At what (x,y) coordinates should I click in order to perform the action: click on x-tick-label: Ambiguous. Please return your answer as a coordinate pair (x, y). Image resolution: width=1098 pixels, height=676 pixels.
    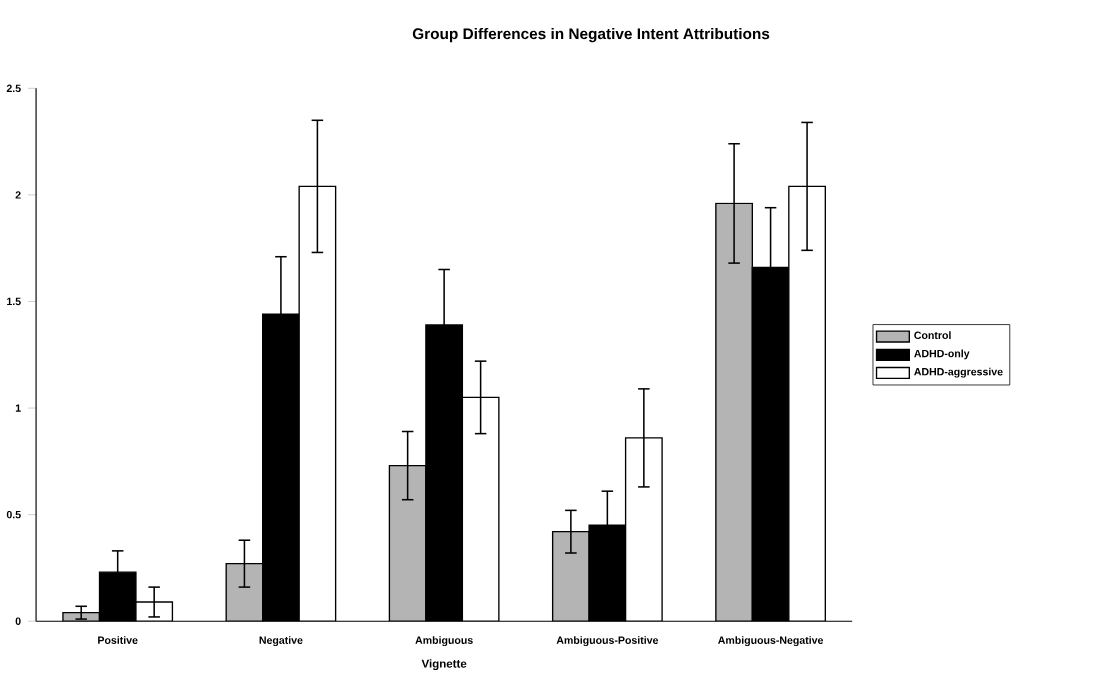
    Looking at the image, I should click on (444, 640).